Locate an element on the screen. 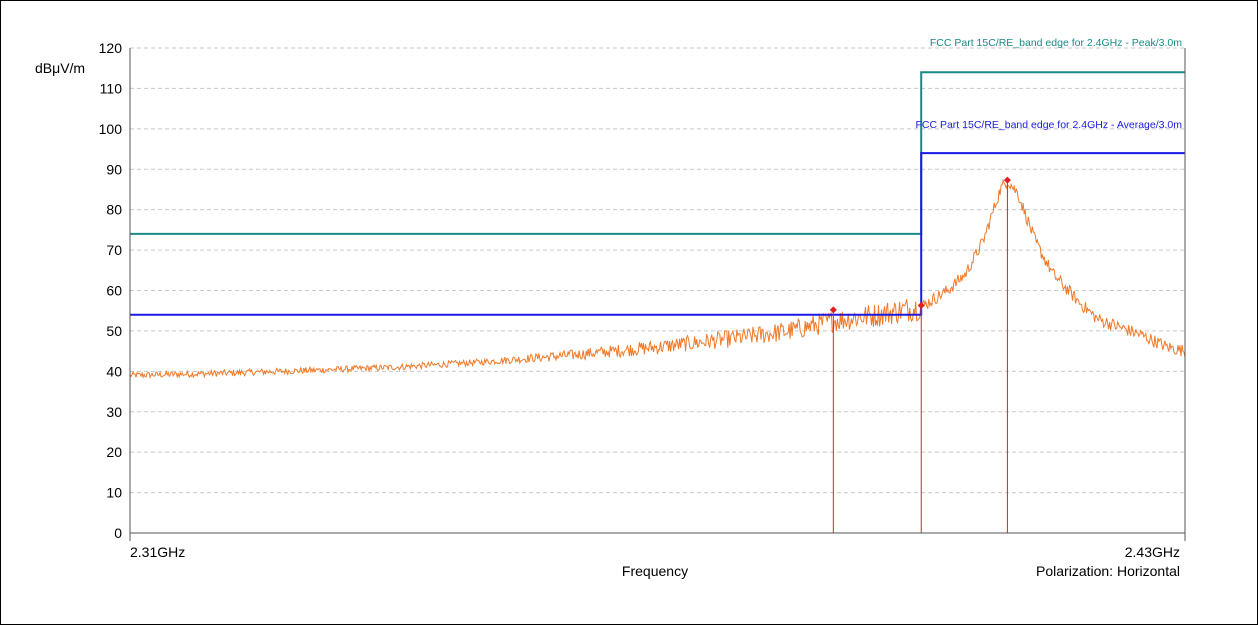 The height and width of the screenshot is (625, 1258). y-tick-label-10: 10 is located at coordinates (114, 493).